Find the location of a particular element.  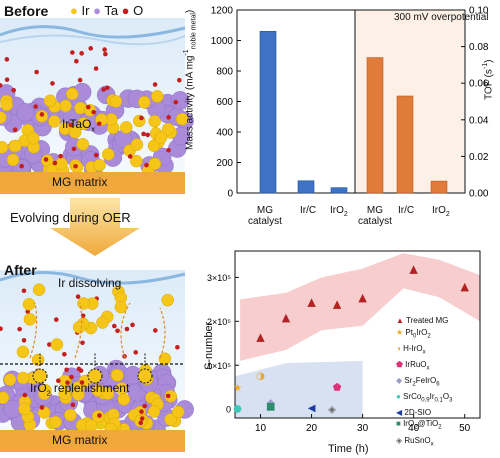

diamond-outline-icon: ◈ is located at coordinates (399, 440).